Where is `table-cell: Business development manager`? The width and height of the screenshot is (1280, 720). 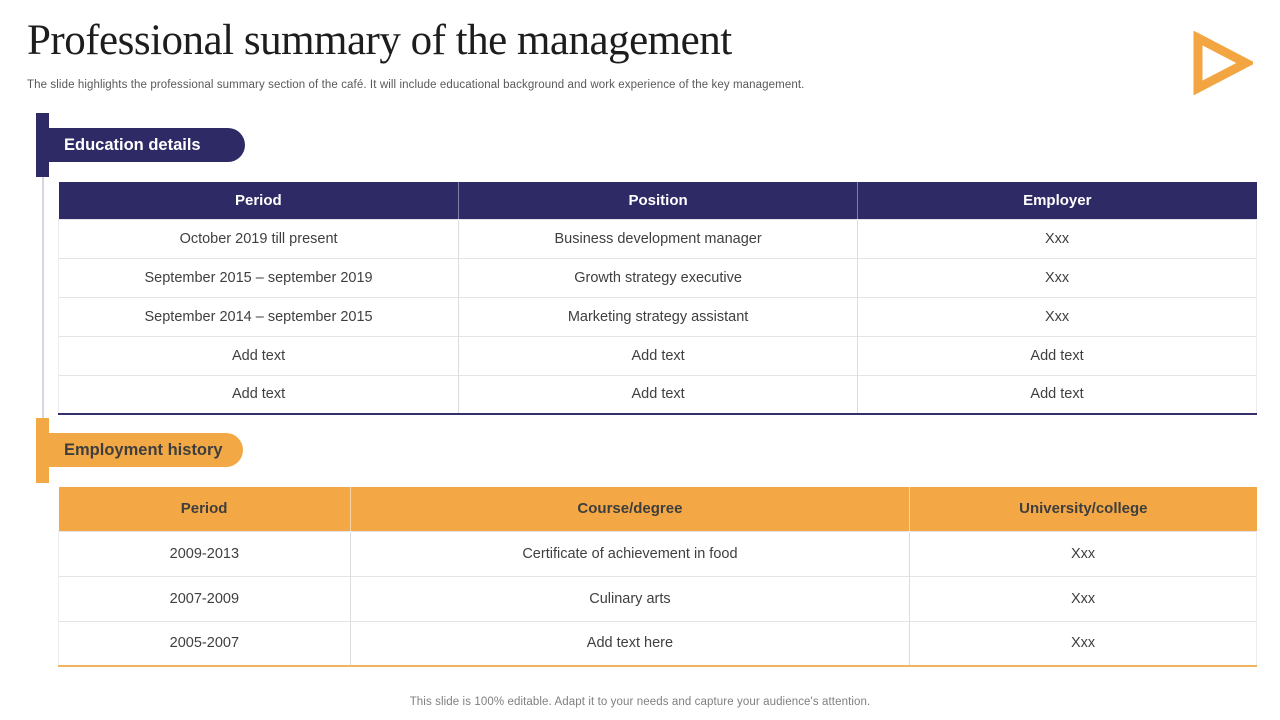 table-cell: Business development manager is located at coordinates (658, 238).